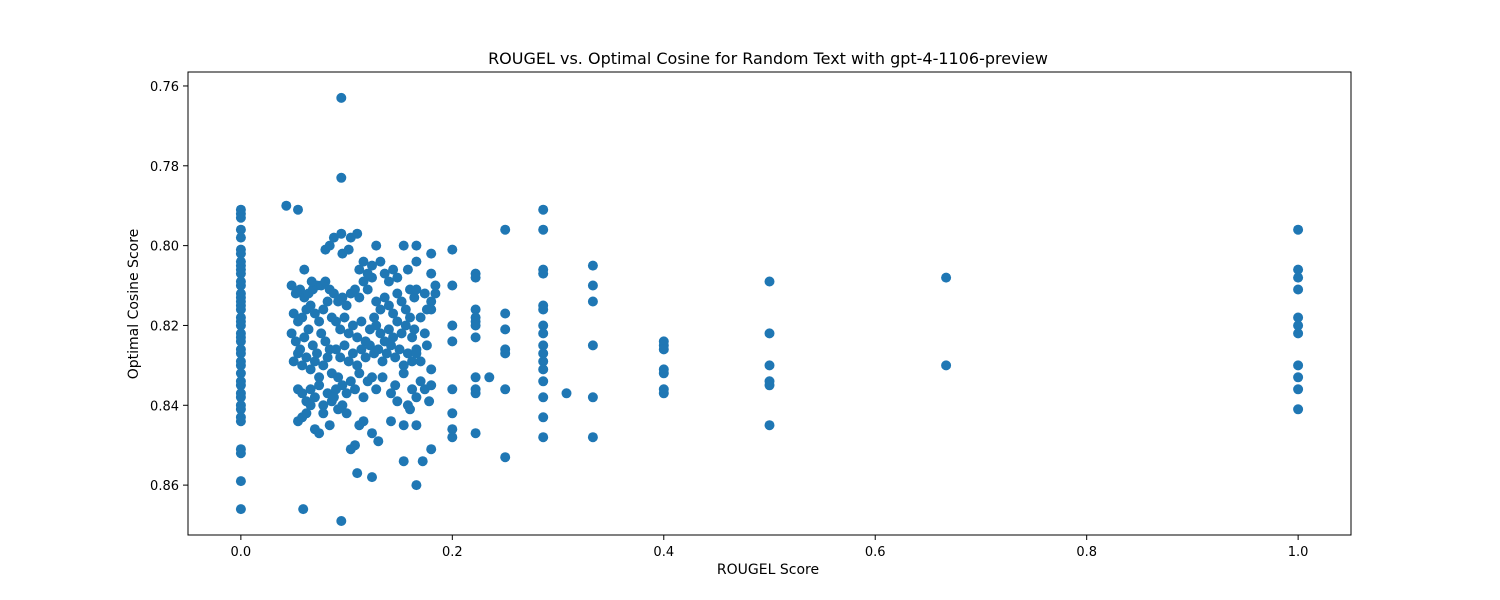 Image resolution: width=1500 pixels, height=600 pixels. I want to click on x-tick-label: 0.0, so click(241, 552).